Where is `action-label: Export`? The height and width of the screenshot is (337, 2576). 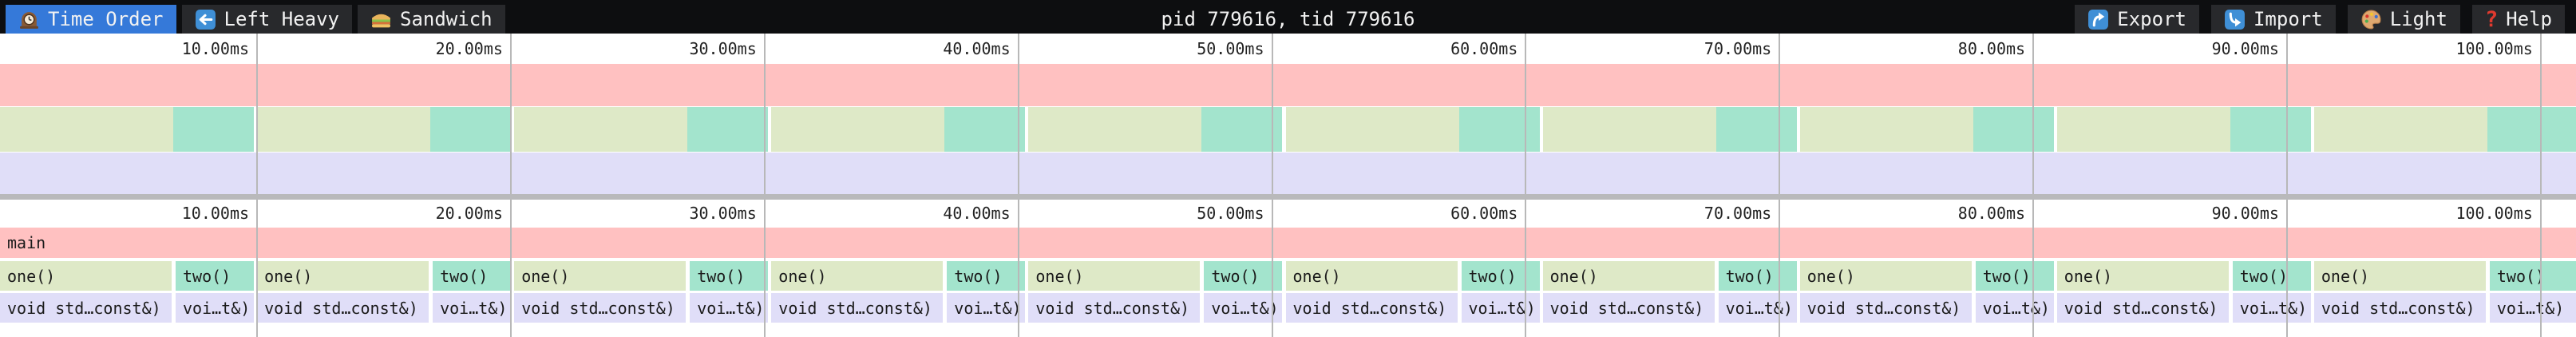
action-label: Export is located at coordinates (2151, 19).